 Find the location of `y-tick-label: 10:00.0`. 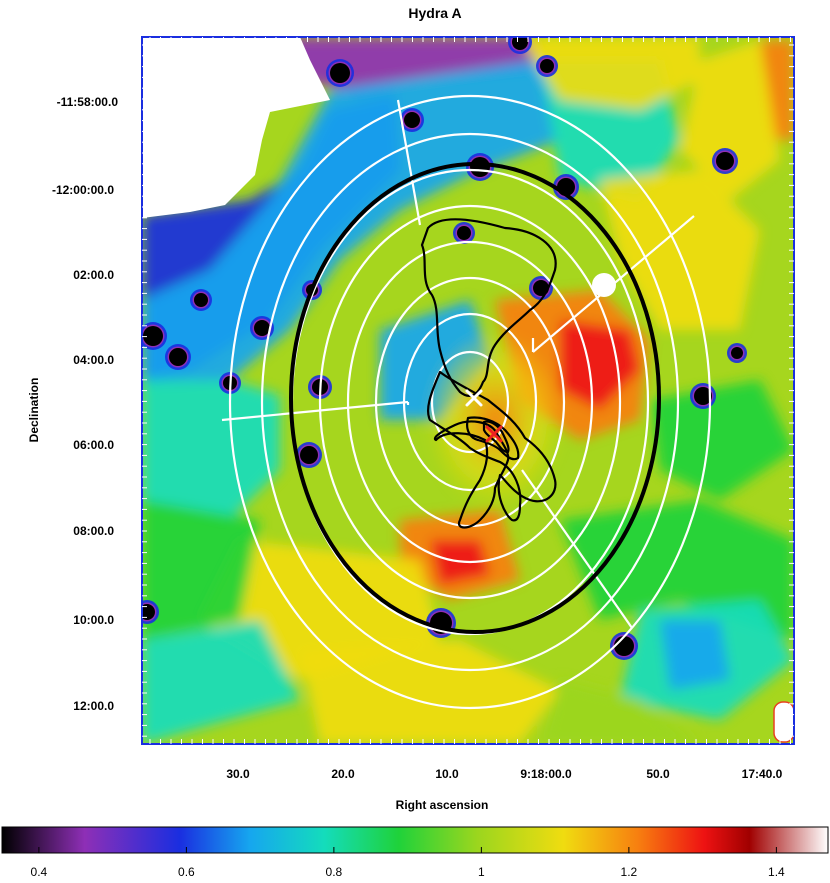

y-tick-label: 10:00.0 is located at coordinates (93, 620).